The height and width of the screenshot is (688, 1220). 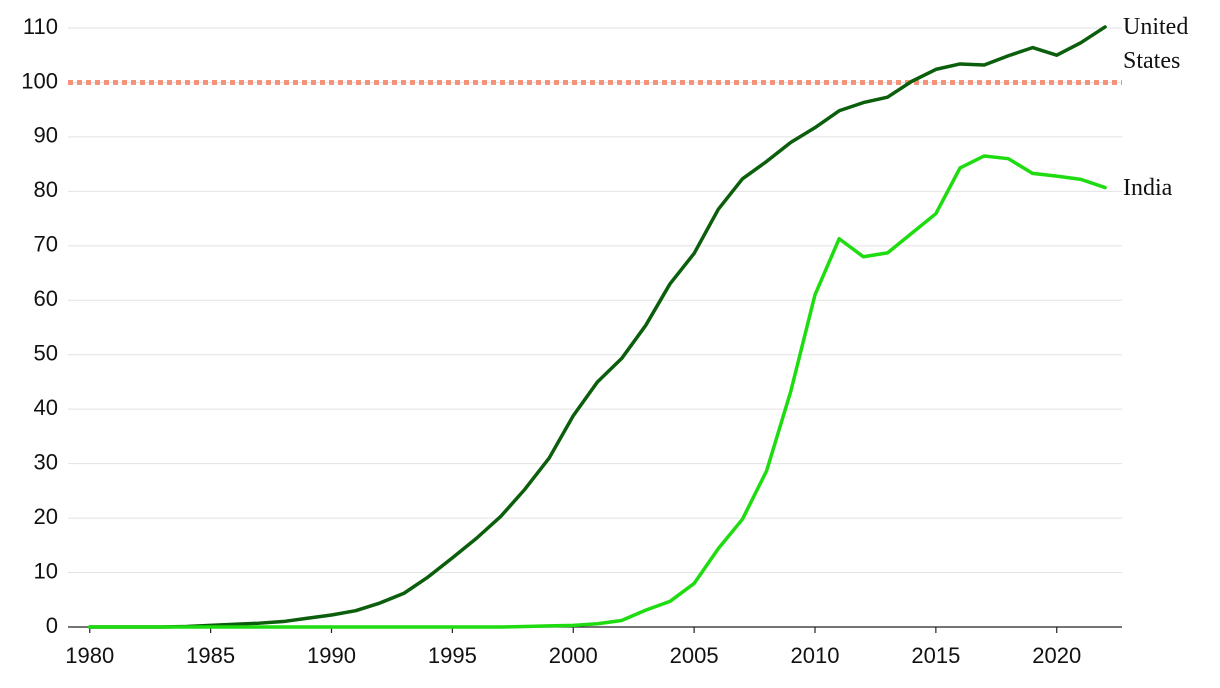 What do you see at coordinates (1056, 655) in the screenshot?
I see `x-tick-label: 2020` at bounding box center [1056, 655].